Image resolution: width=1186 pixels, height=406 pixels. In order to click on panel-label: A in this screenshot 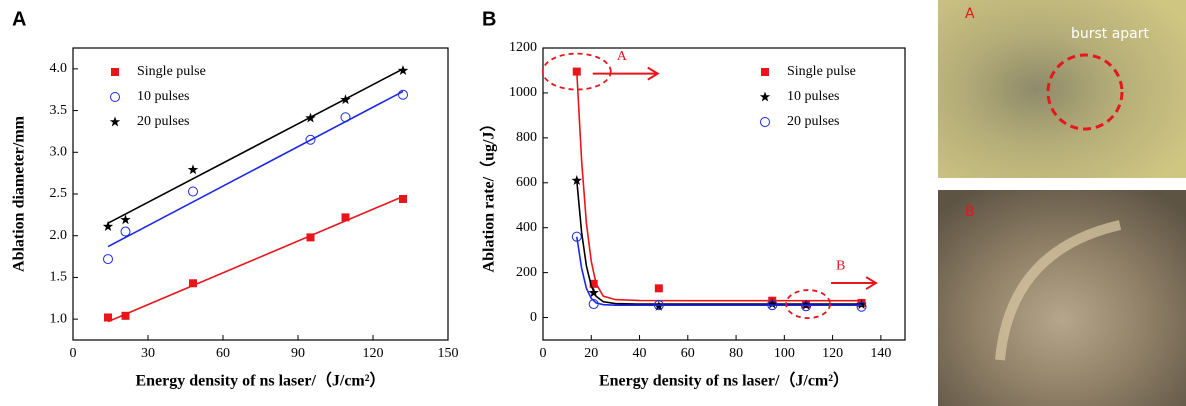, I will do `click(19, 19)`.